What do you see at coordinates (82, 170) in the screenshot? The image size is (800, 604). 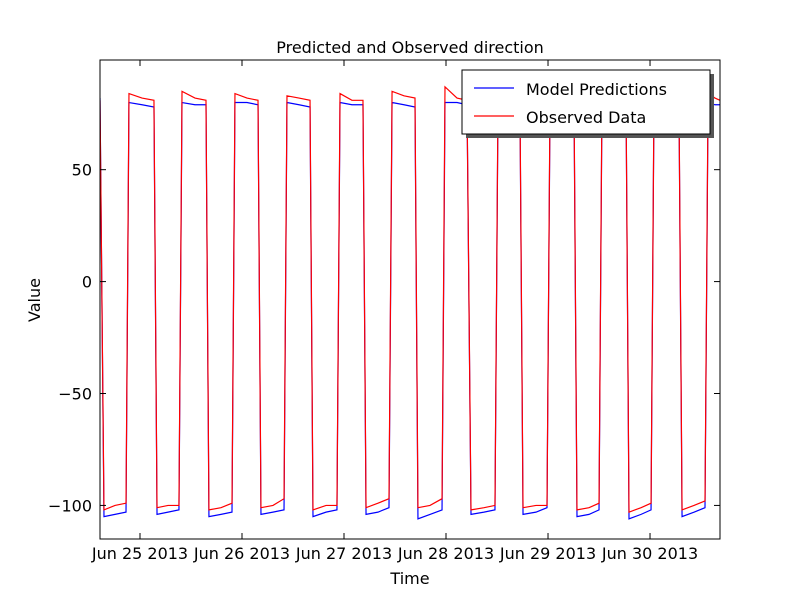 I see `y-tick-label: 50` at bounding box center [82, 170].